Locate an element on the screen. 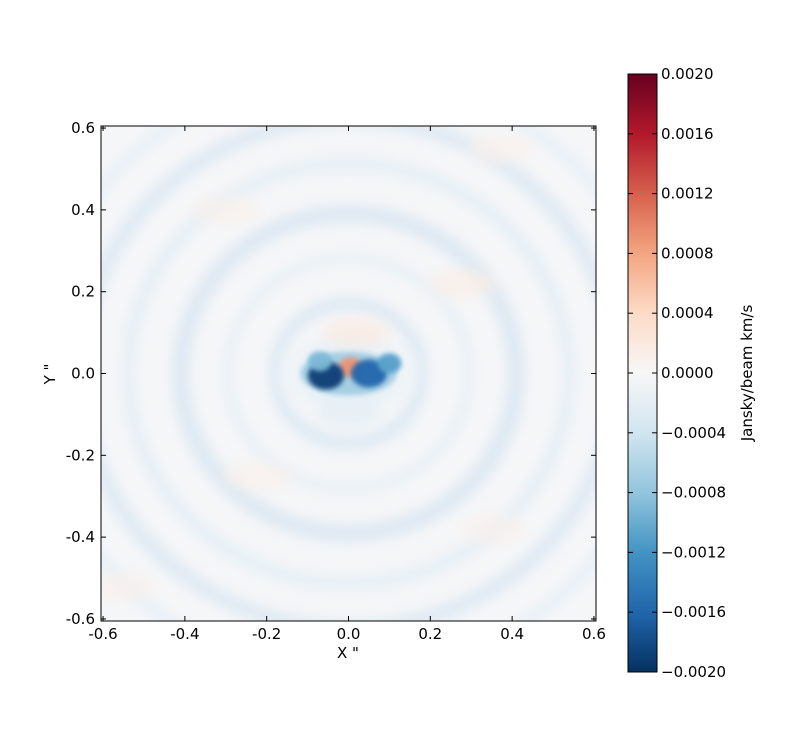  y-tick-label: 0.6 is located at coordinates (83, 128).